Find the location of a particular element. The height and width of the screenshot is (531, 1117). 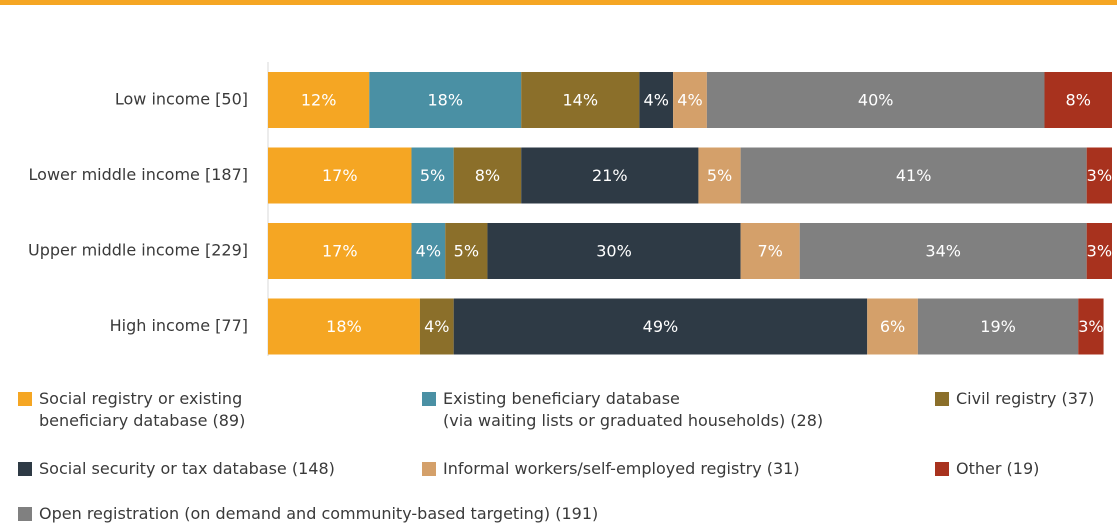

legend-label: Other (19) is located at coordinates (998, 468).